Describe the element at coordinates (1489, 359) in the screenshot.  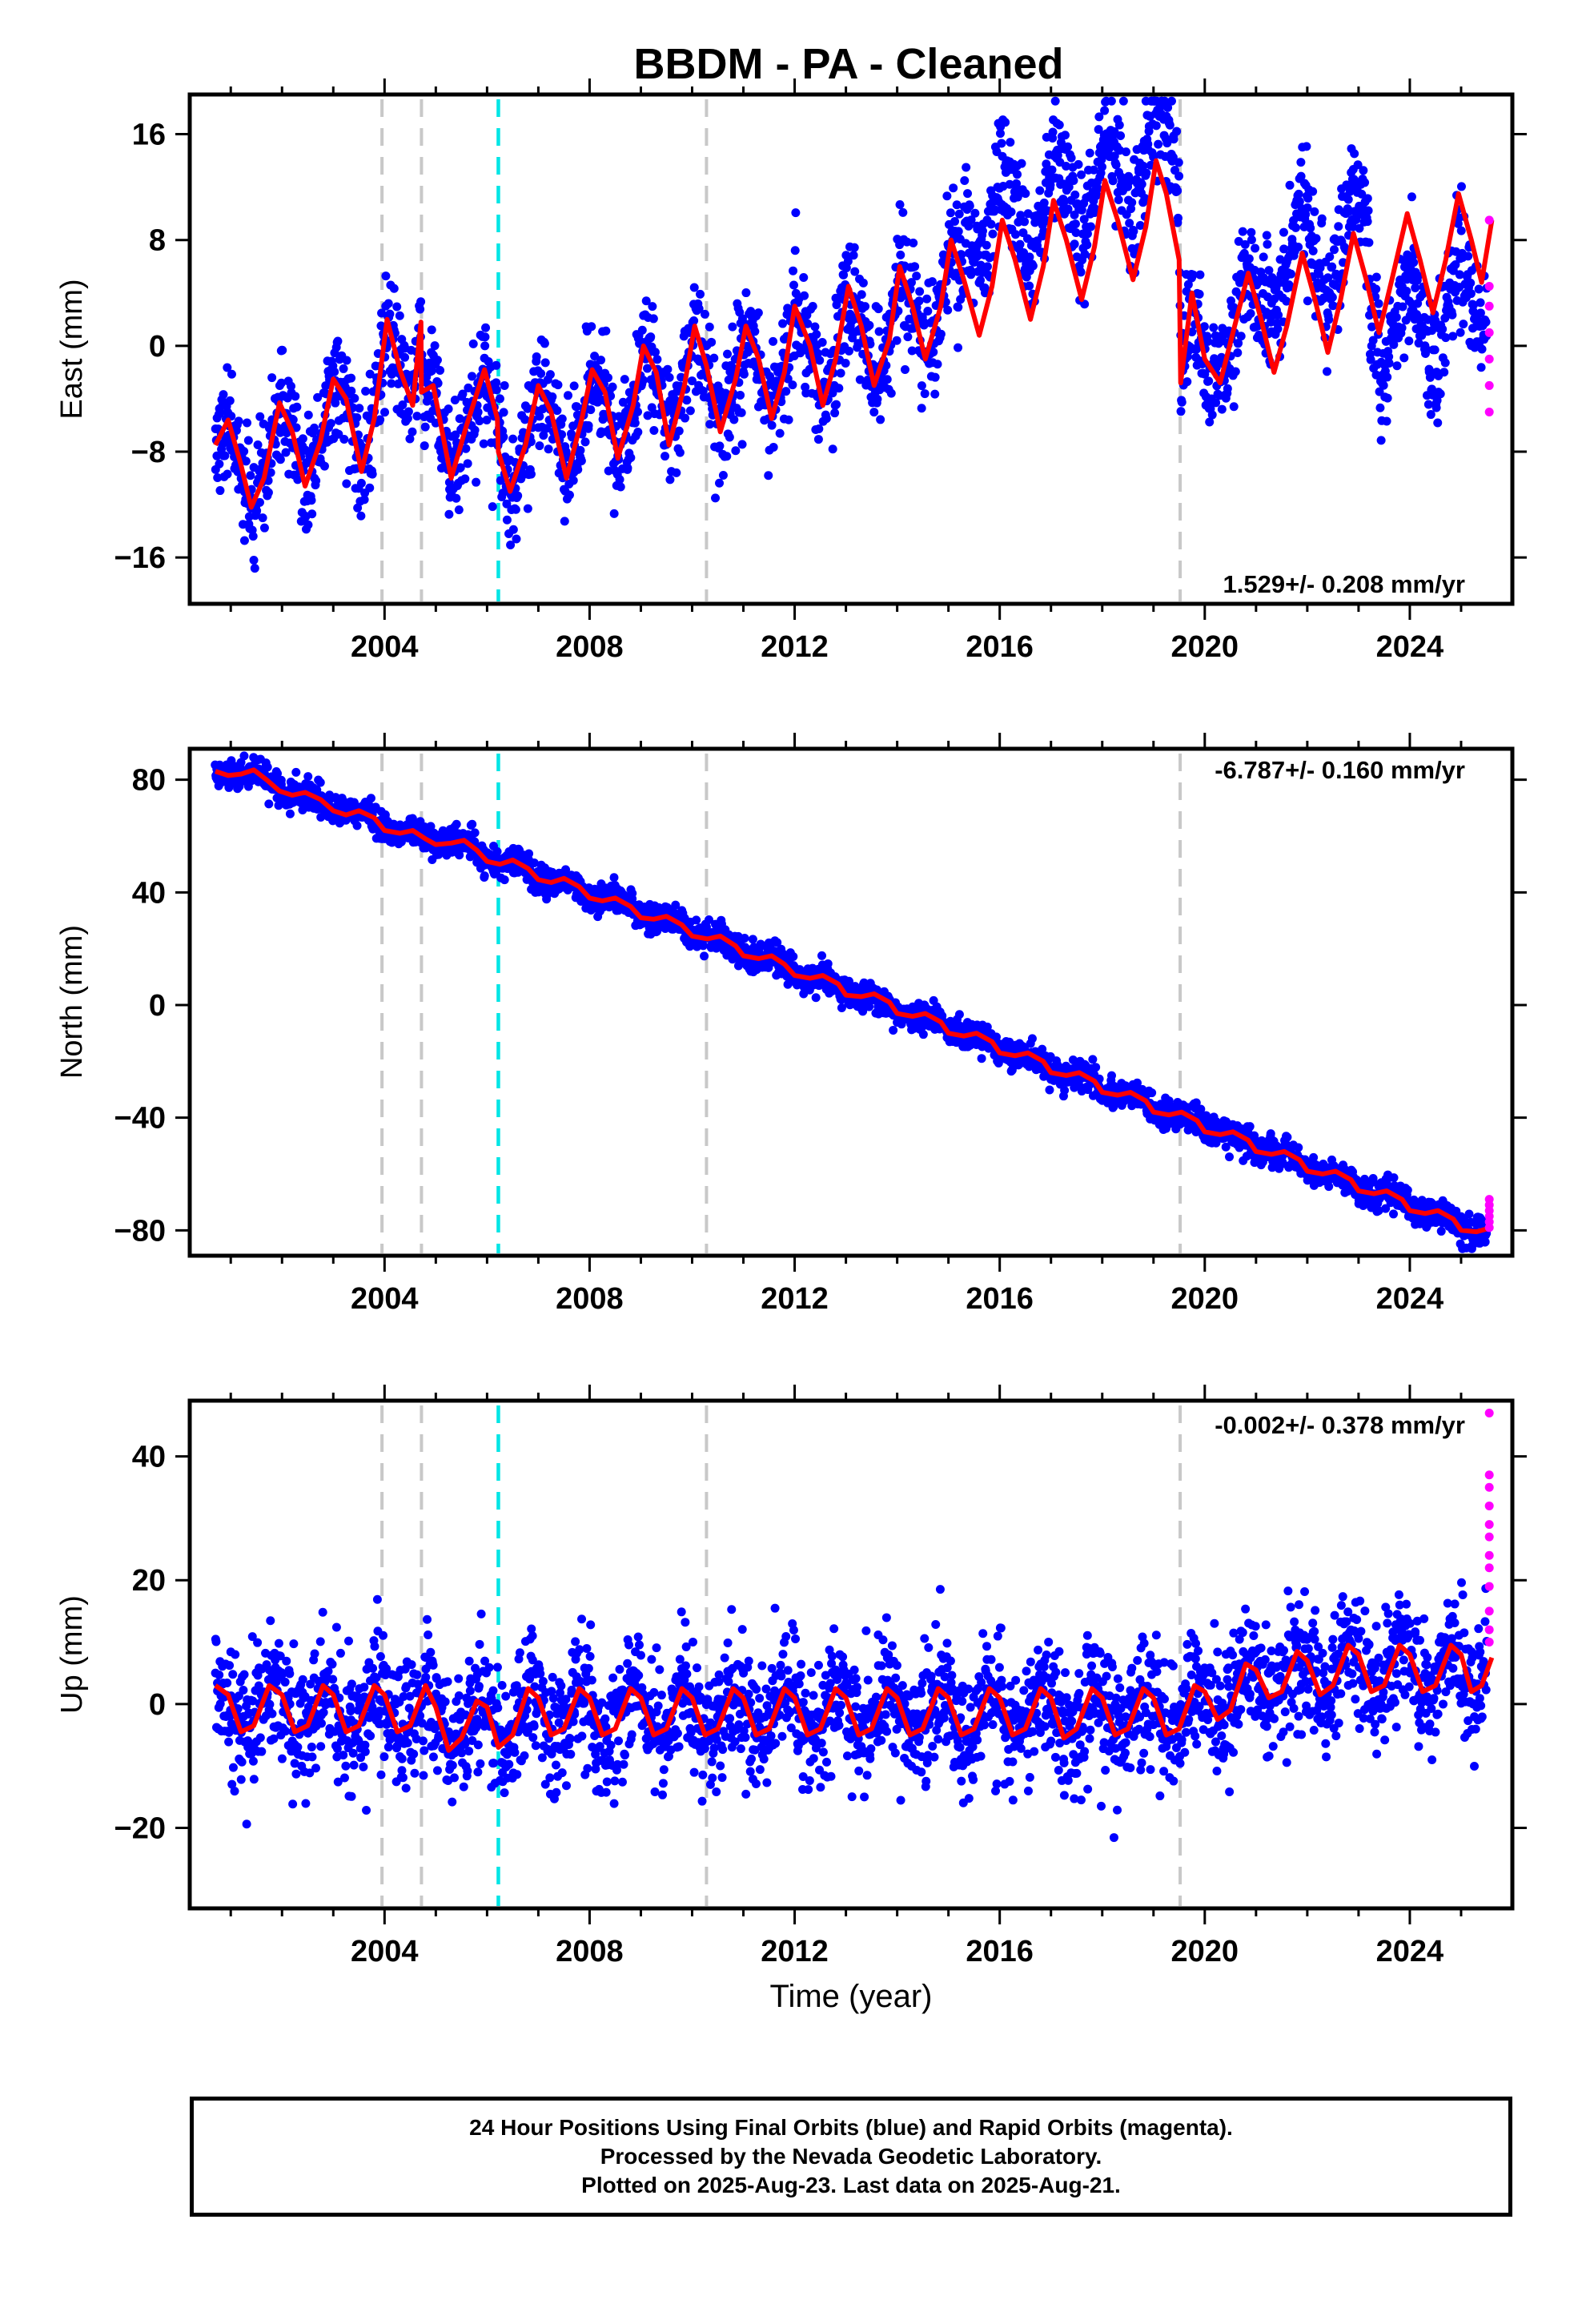
I see `rapid-point` at that location.